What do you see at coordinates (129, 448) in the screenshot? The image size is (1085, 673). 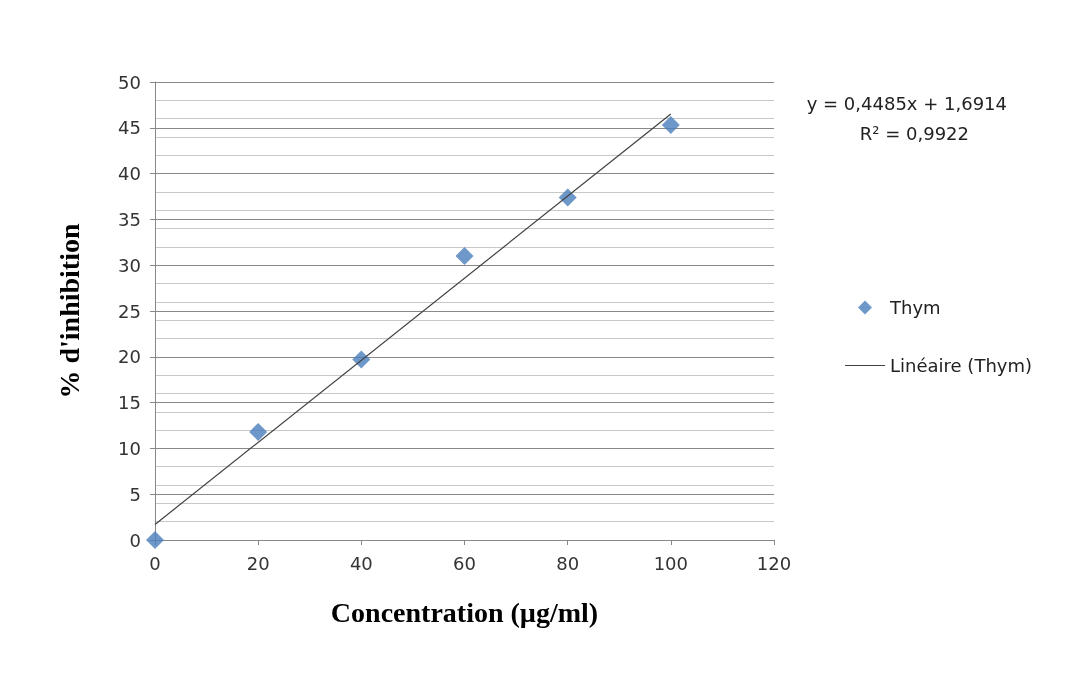 I see `y-tick-label: 10` at bounding box center [129, 448].